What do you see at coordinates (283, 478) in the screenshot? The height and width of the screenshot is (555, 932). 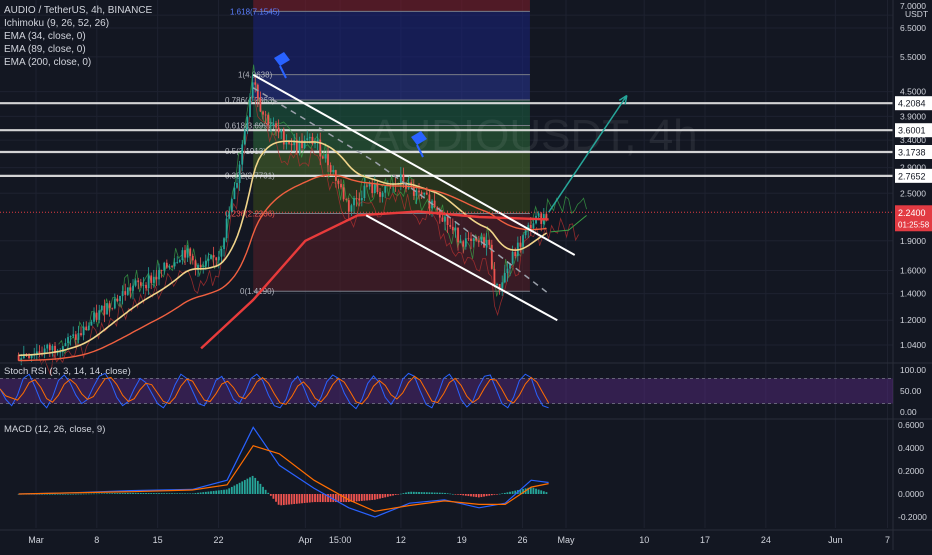 I see `signal-line` at bounding box center [283, 478].